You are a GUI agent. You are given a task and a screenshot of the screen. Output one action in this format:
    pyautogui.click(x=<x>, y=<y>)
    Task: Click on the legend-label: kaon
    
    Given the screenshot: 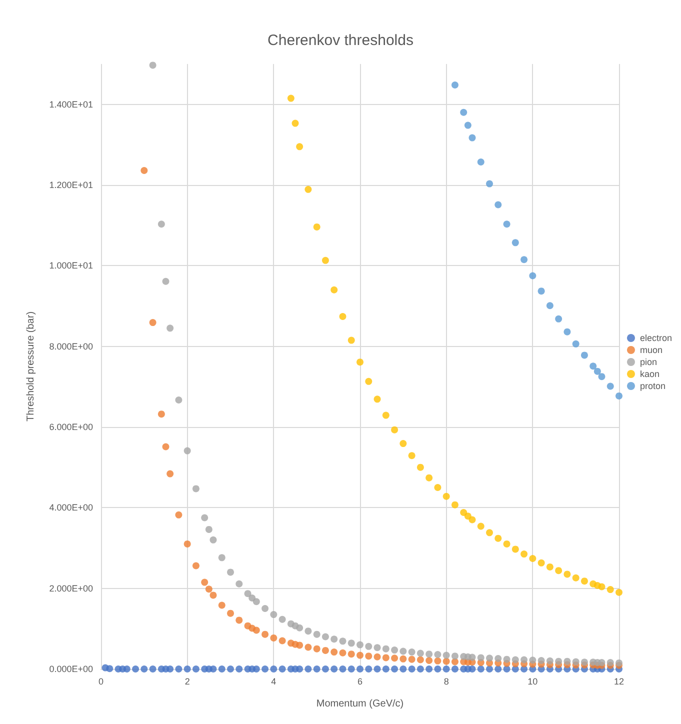 What is the action you would take?
    pyautogui.click(x=650, y=374)
    